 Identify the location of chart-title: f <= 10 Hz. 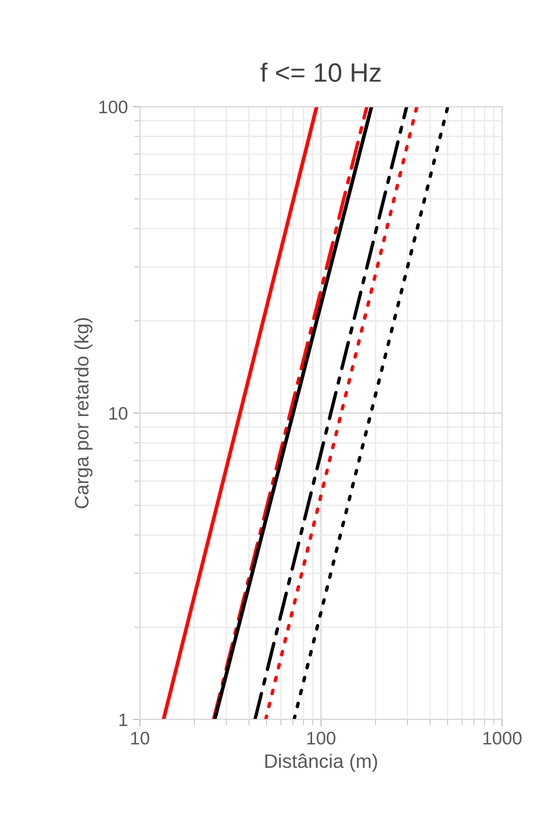
(320, 72).